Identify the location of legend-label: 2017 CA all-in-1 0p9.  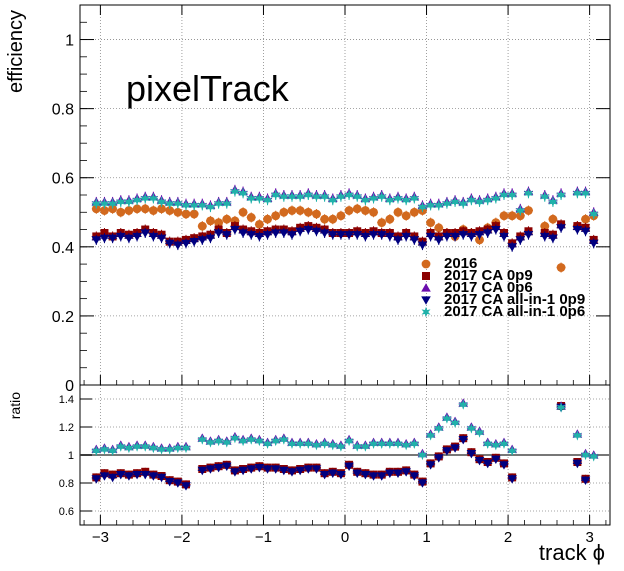
(514, 299).